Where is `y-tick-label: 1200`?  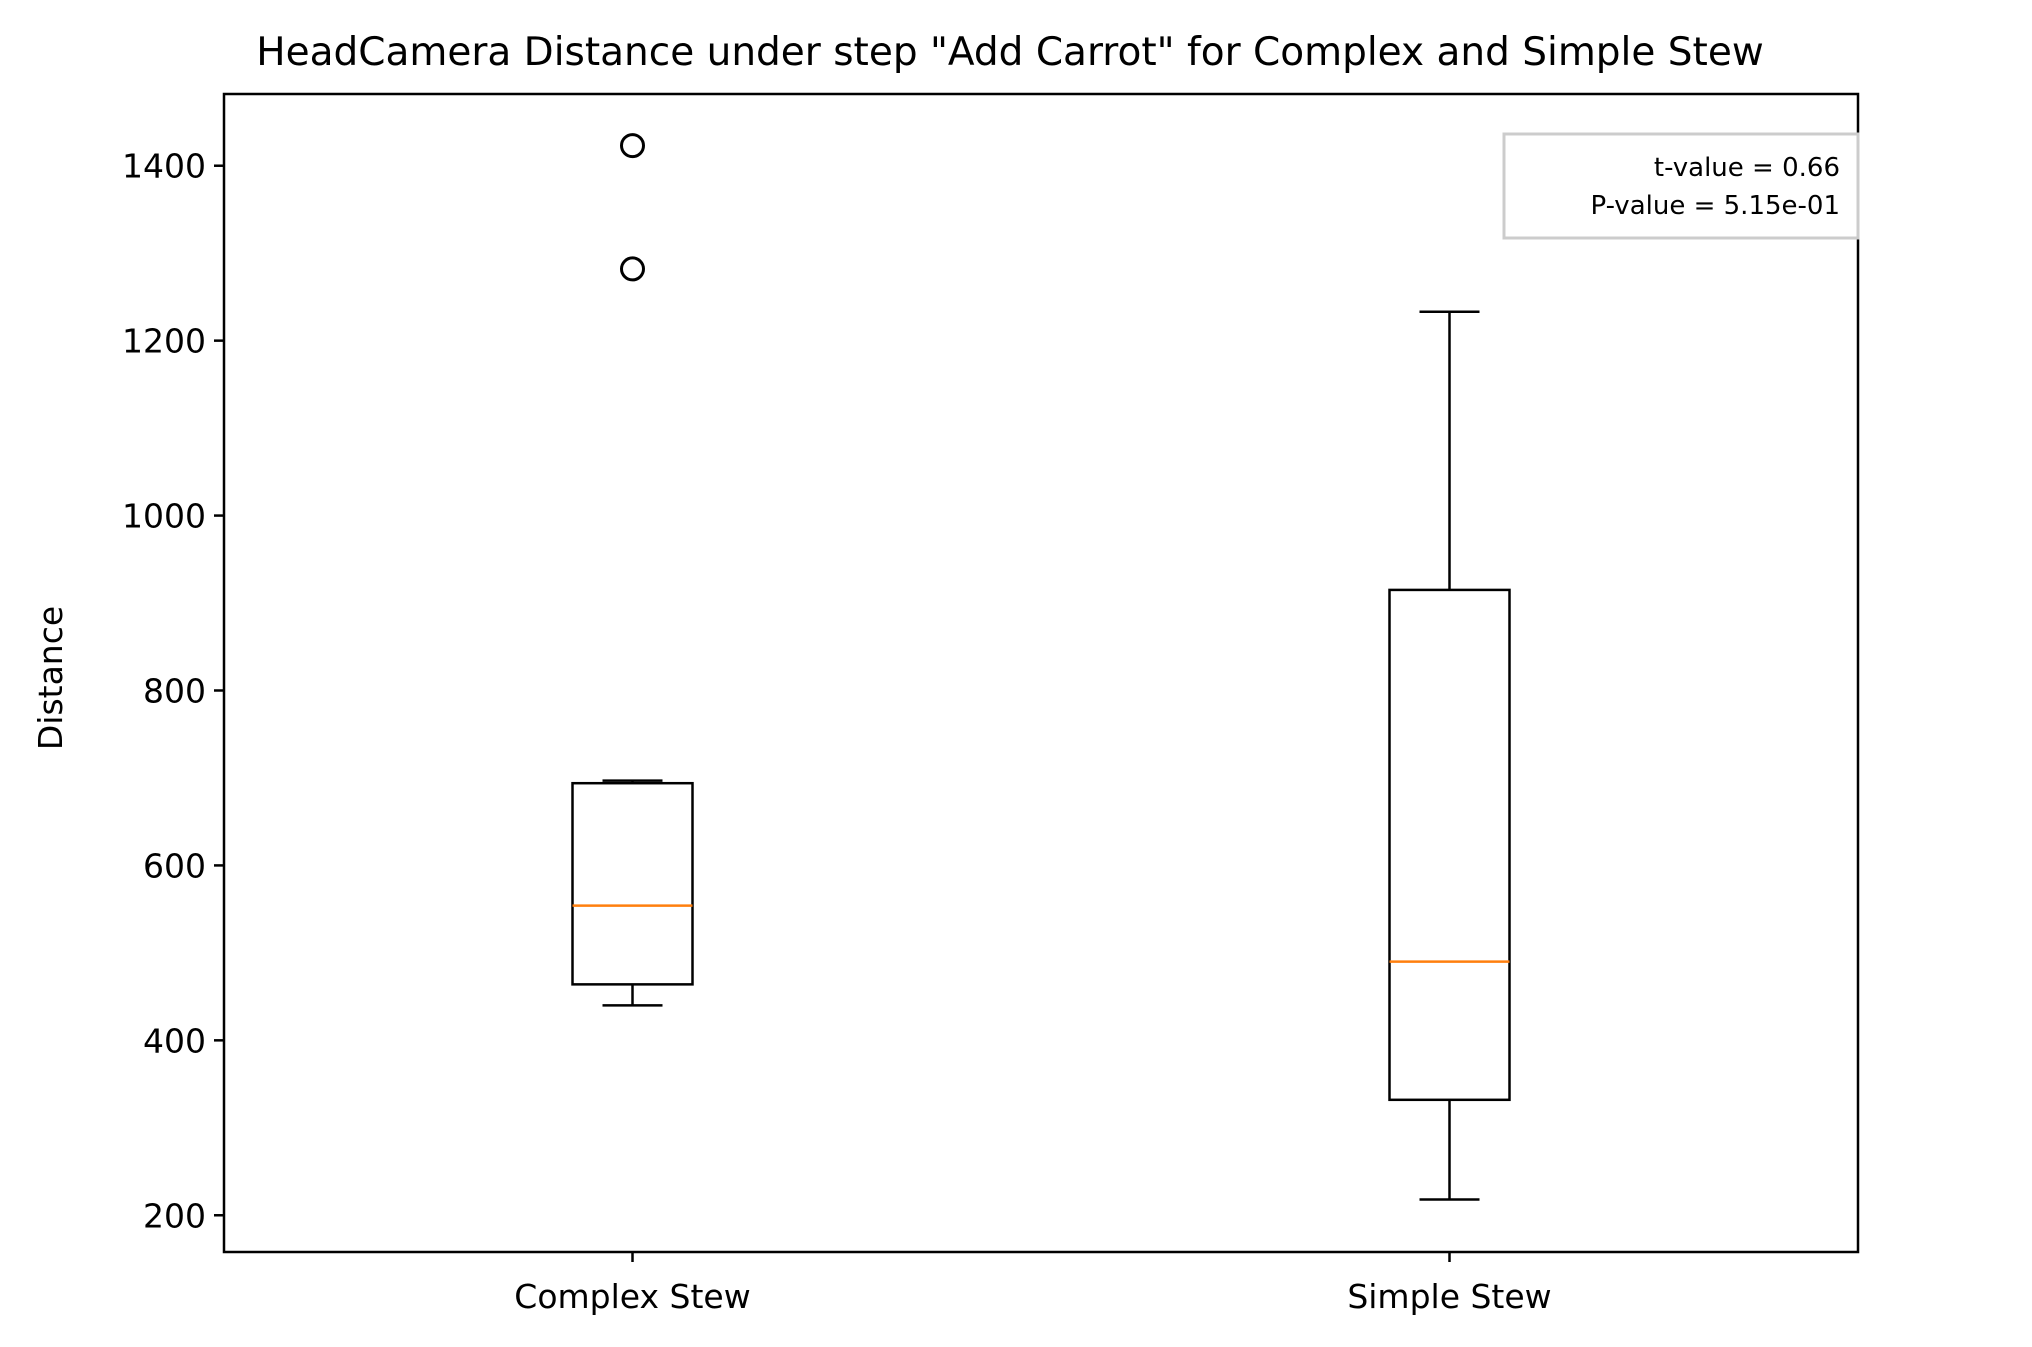 y-tick-label: 1200 is located at coordinates (164, 341).